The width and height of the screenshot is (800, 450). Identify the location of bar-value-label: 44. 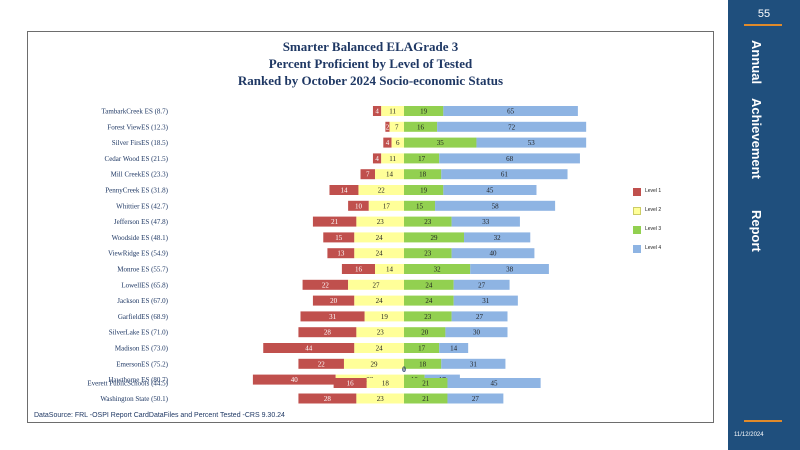
(309, 349).